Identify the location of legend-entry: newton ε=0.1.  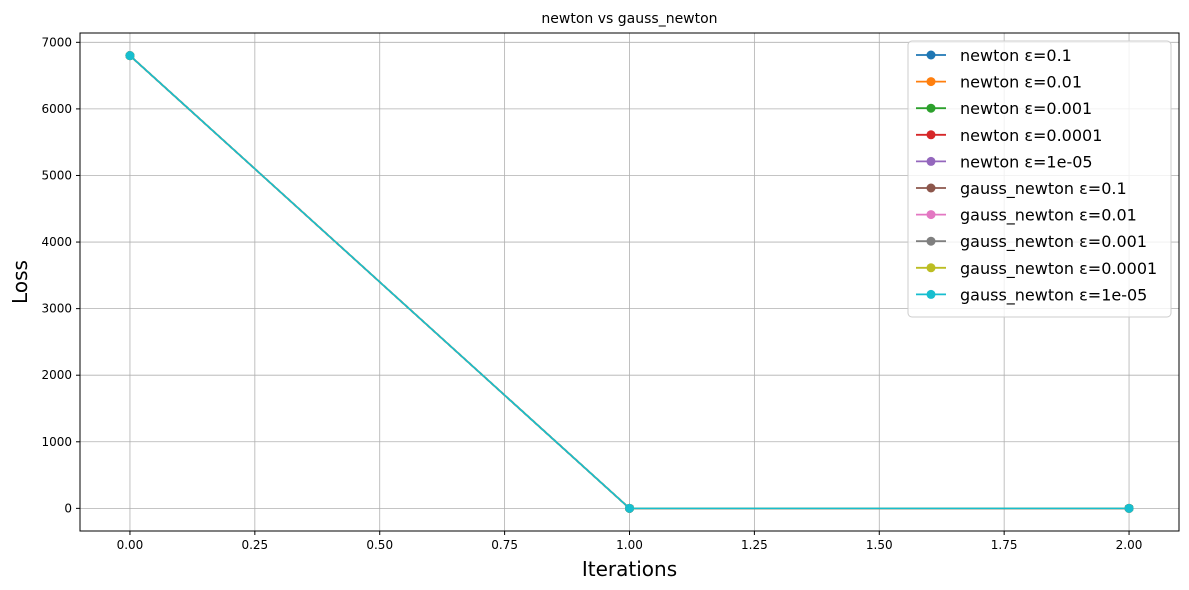
(994, 55).